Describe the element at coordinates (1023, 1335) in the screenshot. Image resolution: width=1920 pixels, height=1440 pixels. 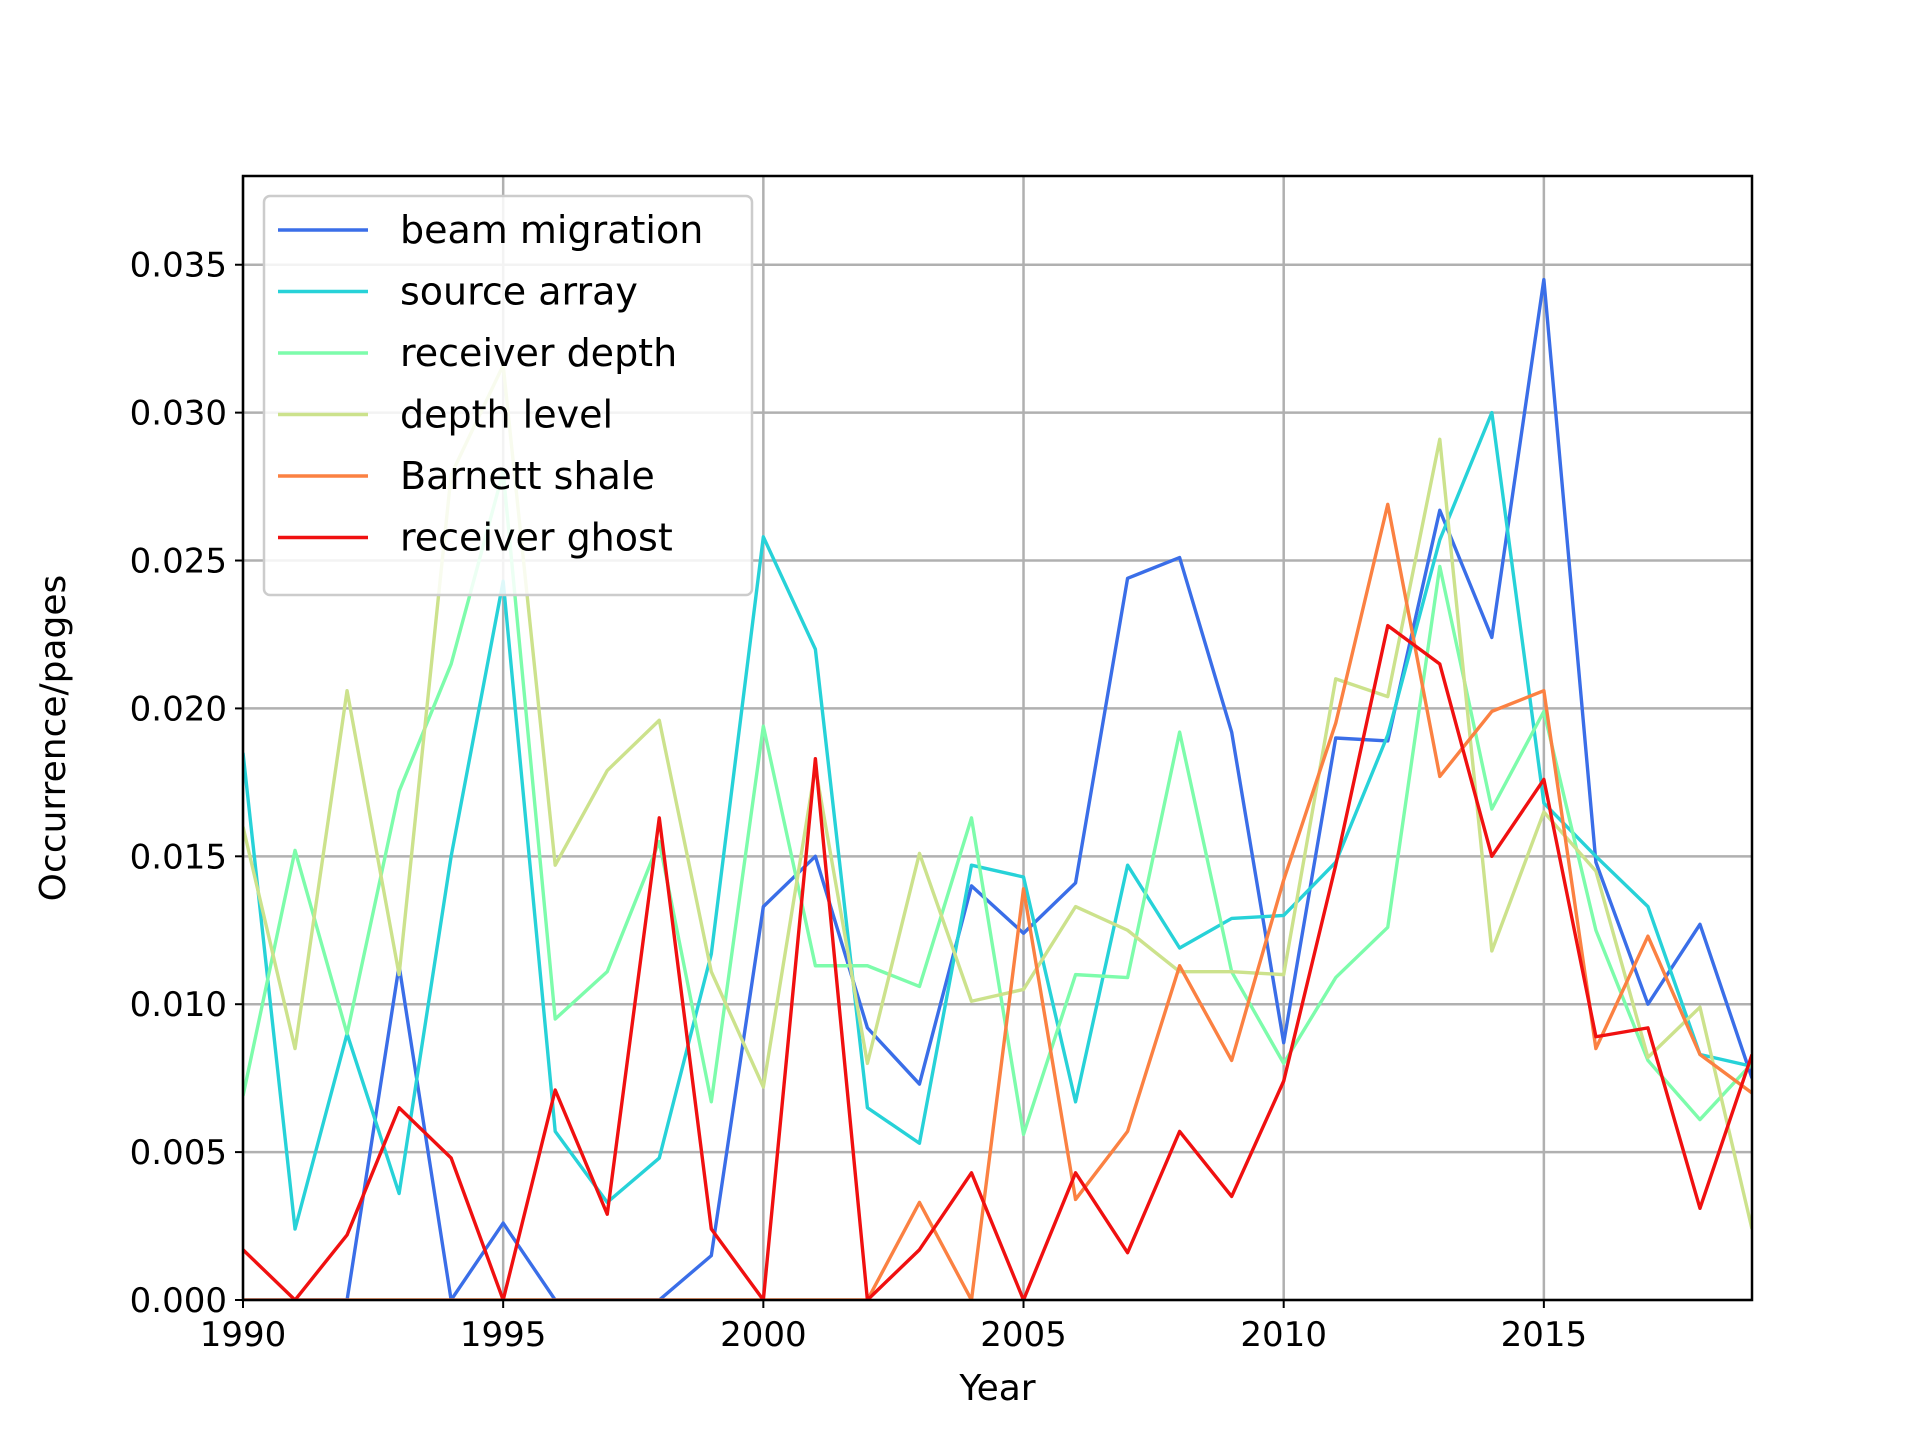
I see `x-tick-label: 2005` at that location.